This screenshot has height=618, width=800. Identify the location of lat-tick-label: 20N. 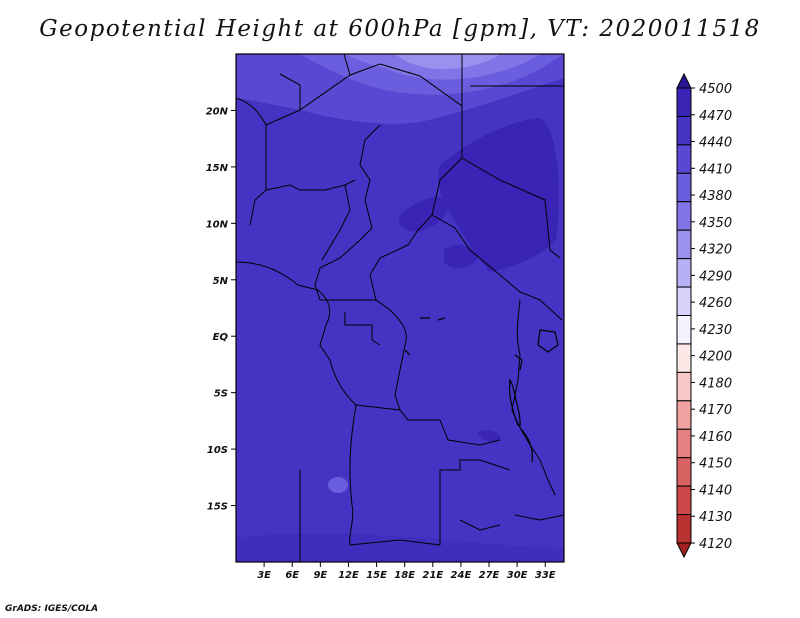
(217, 111).